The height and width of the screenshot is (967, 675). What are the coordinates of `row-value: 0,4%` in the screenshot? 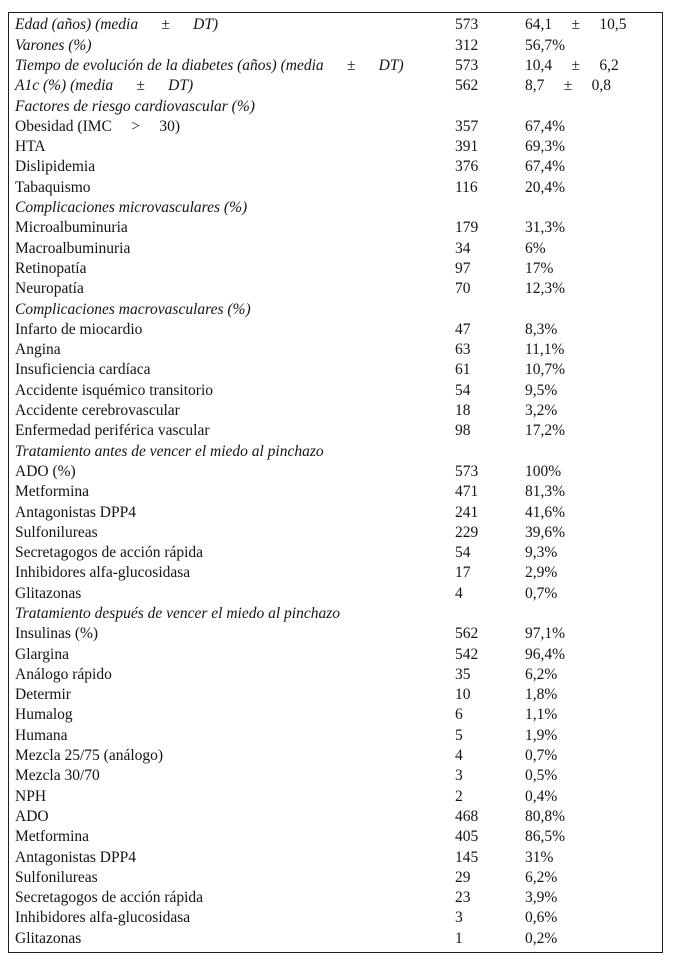 It's located at (541, 796).